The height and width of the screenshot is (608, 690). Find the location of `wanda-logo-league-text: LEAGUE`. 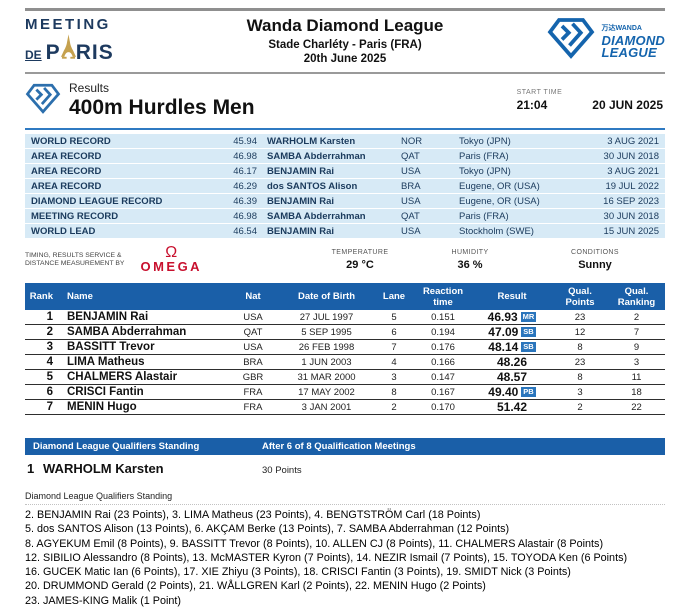

wanda-logo-league-text: LEAGUE is located at coordinates (629, 52).